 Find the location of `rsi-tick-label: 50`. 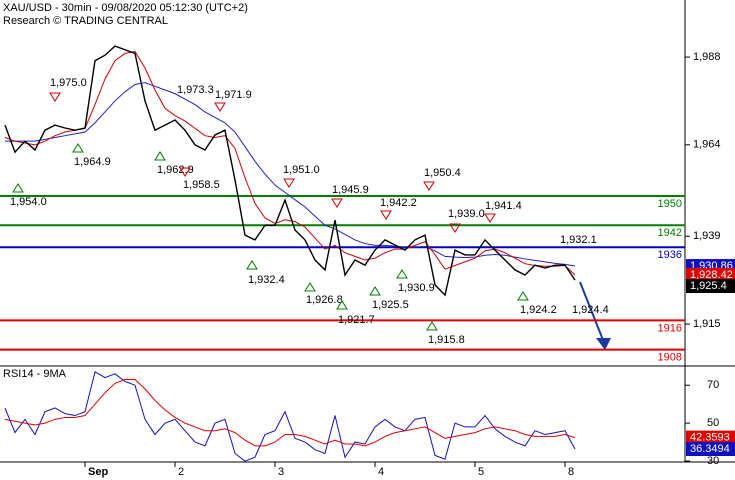

rsi-tick-label: 50 is located at coordinates (713, 423).